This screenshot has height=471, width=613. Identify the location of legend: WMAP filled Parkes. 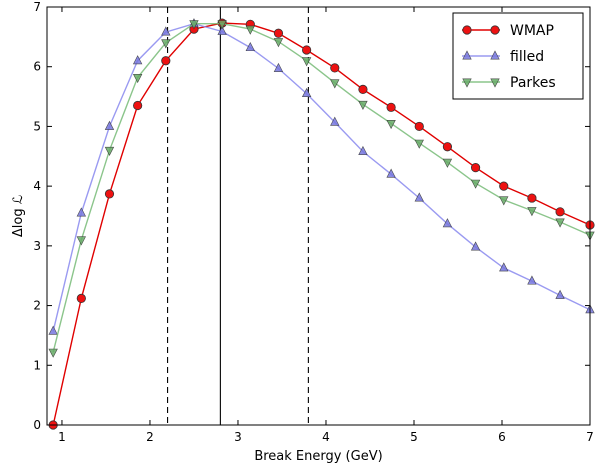
(518, 56).